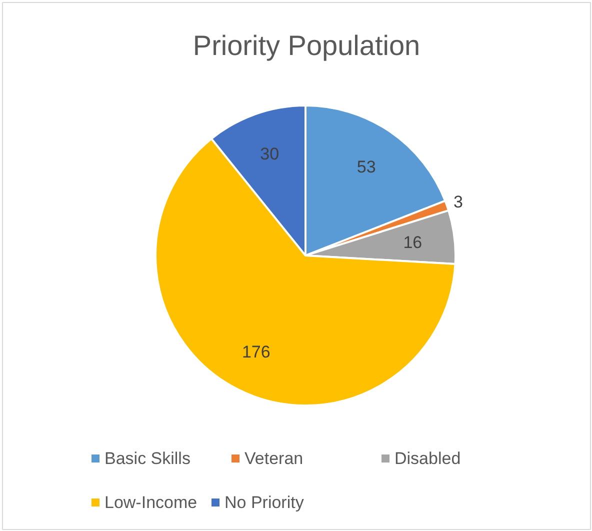  What do you see at coordinates (459, 202) in the screenshot?
I see `data-label: 3` at bounding box center [459, 202].